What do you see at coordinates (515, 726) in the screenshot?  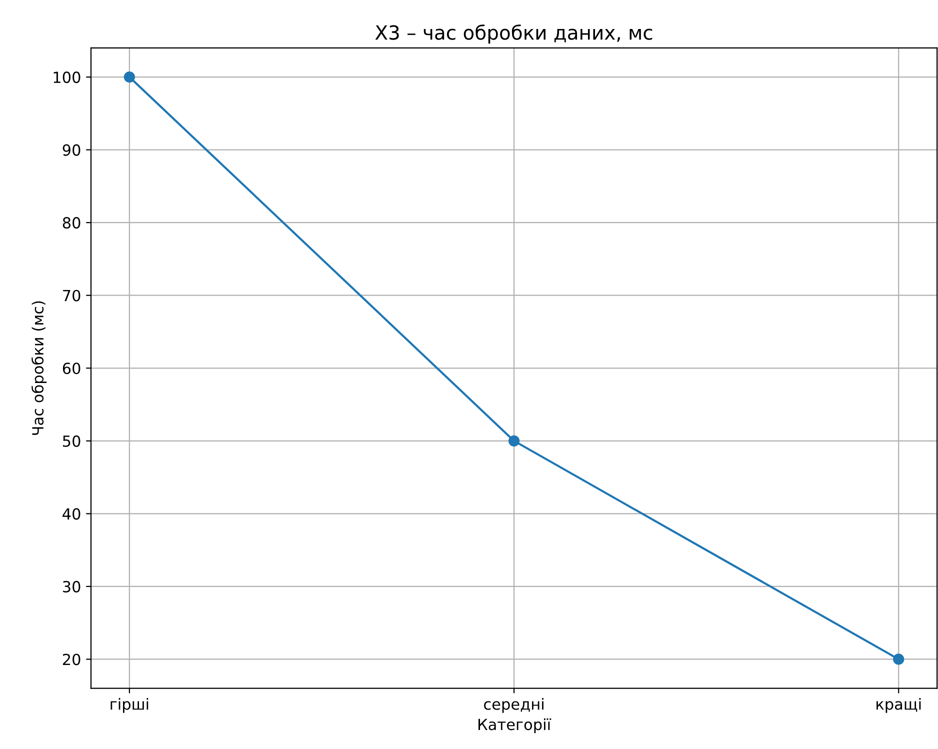 I see `x-axis-title: Категорії` at bounding box center [515, 726].